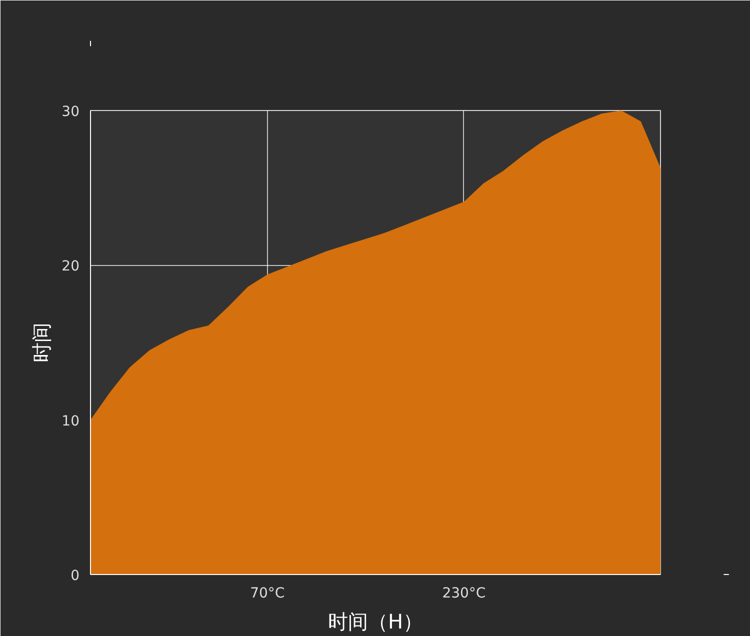 The height and width of the screenshot is (636, 750). I want to click on y-axis-title: 时间, so click(42, 342).